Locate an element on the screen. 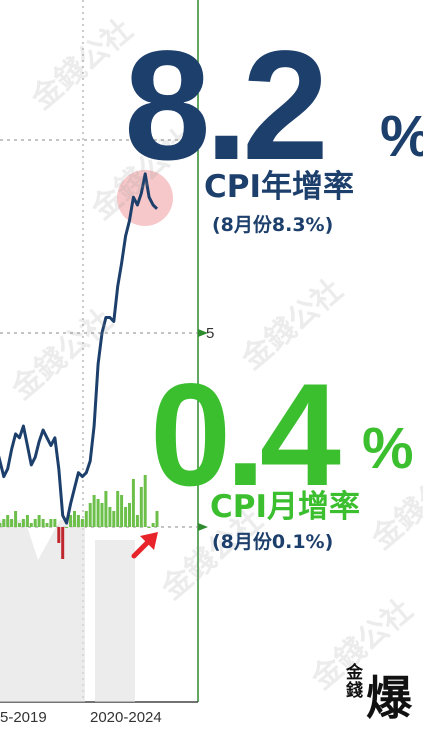 The height and width of the screenshot is (734, 423). monthly-cpi-previous: (8月份0.1%) is located at coordinates (273, 542).